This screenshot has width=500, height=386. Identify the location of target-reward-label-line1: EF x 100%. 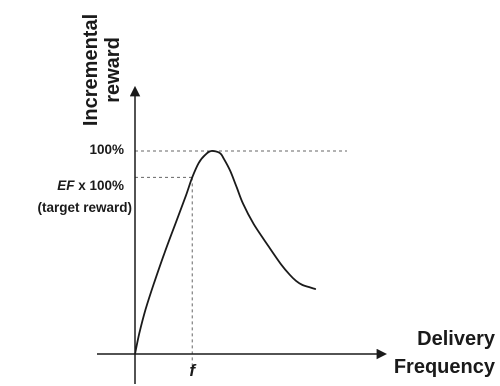
(90, 185).